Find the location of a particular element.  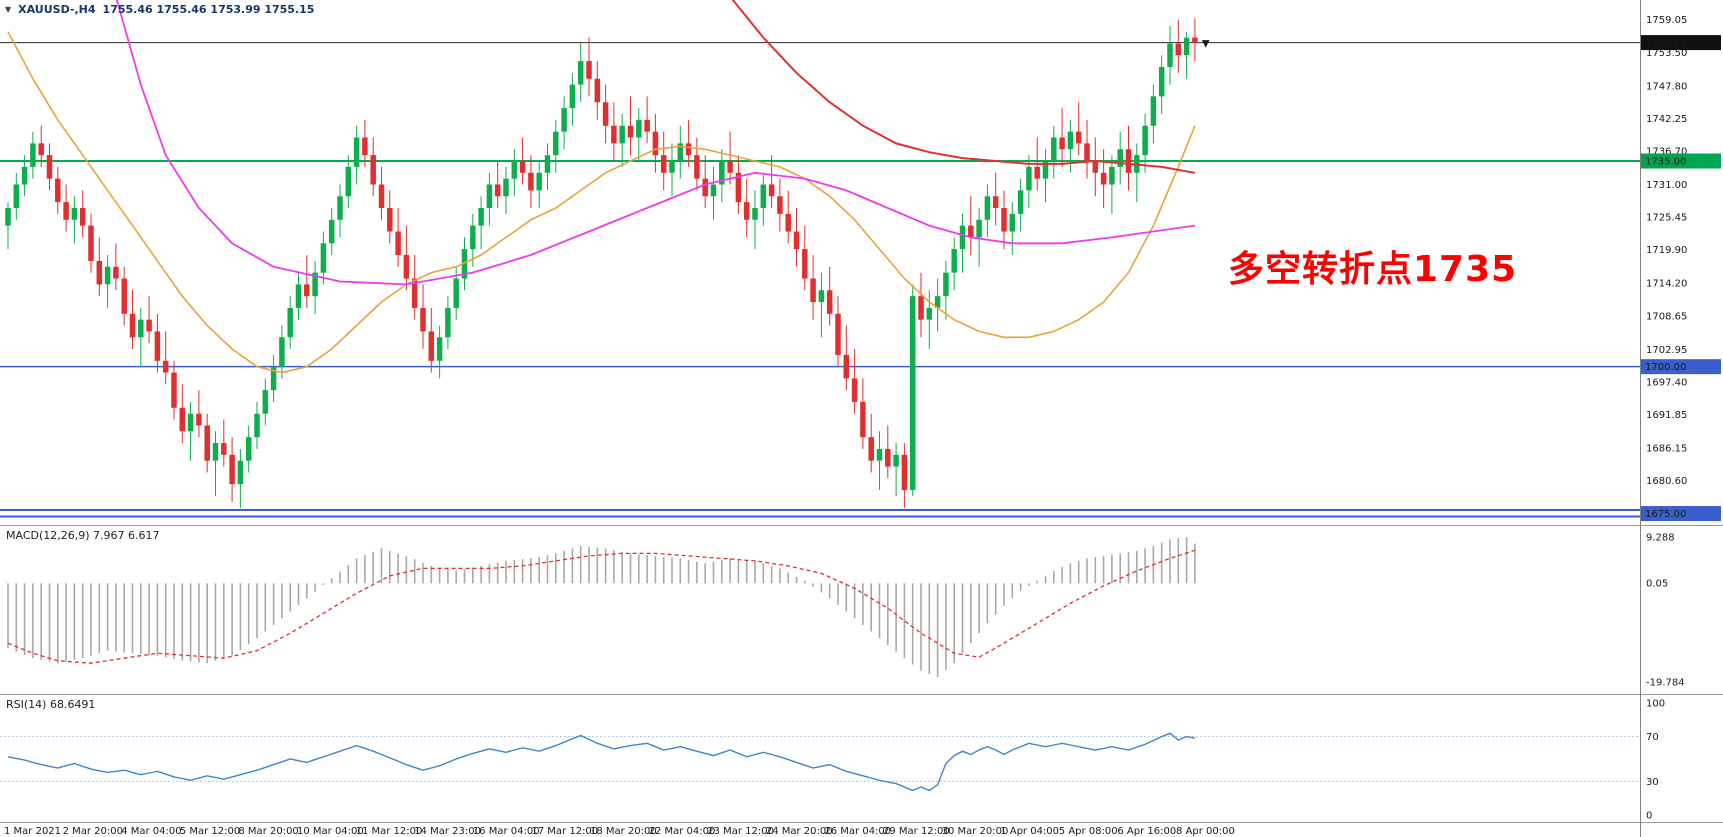

svg-text: 2 Mar 20:00 is located at coordinates (93, 831).